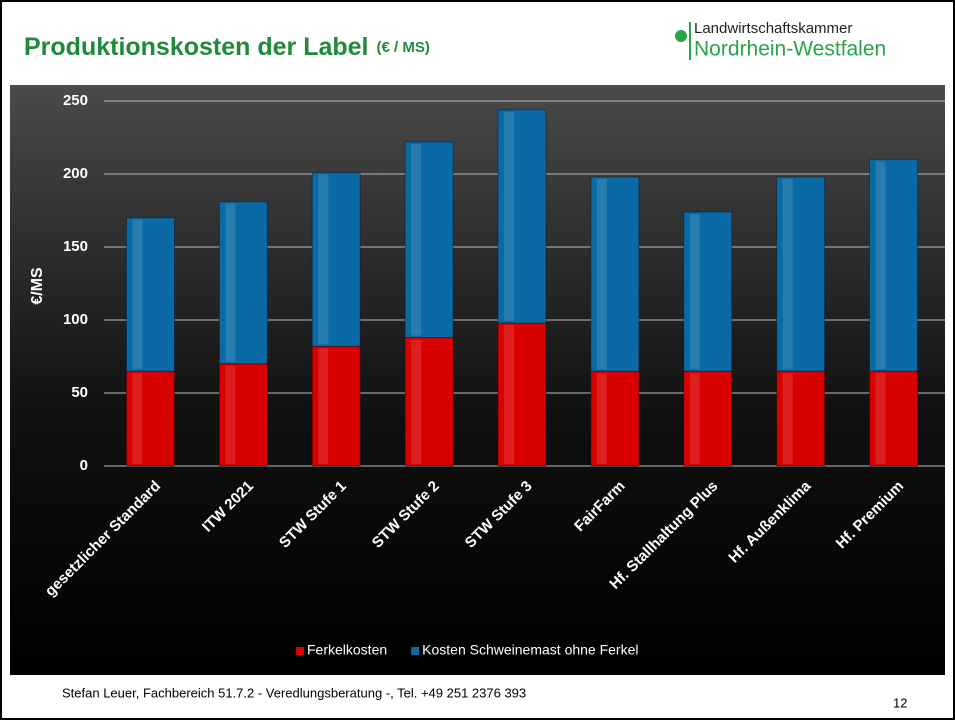 The height and width of the screenshot is (720, 955). What do you see at coordinates (347, 650) in the screenshot?
I see `legend-label: Ferkelkosten` at bounding box center [347, 650].